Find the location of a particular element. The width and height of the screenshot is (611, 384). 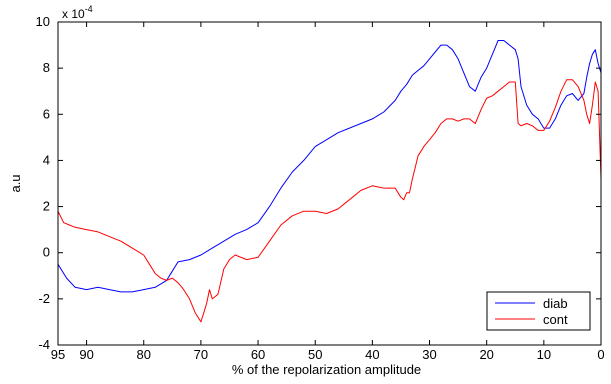

y-tick-label: 10 is located at coordinates (43, 21).